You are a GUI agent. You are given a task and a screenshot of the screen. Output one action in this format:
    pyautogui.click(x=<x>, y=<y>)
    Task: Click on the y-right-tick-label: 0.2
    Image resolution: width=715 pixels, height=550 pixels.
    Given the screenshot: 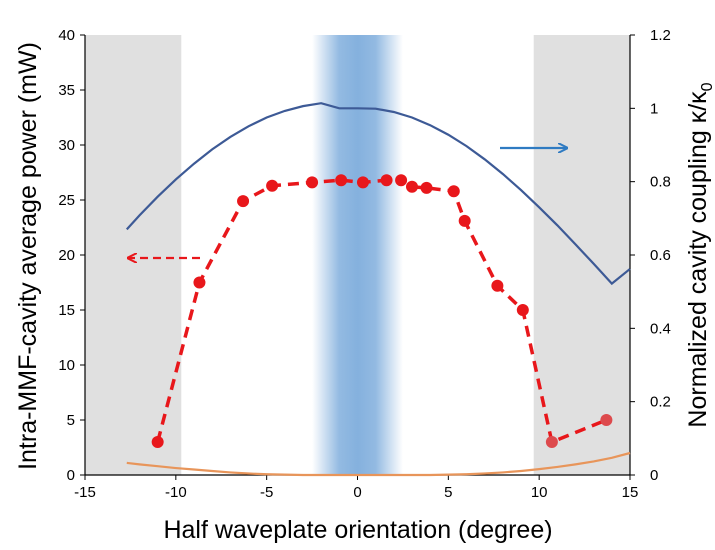 What is the action you would take?
    pyautogui.click(x=660, y=402)
    